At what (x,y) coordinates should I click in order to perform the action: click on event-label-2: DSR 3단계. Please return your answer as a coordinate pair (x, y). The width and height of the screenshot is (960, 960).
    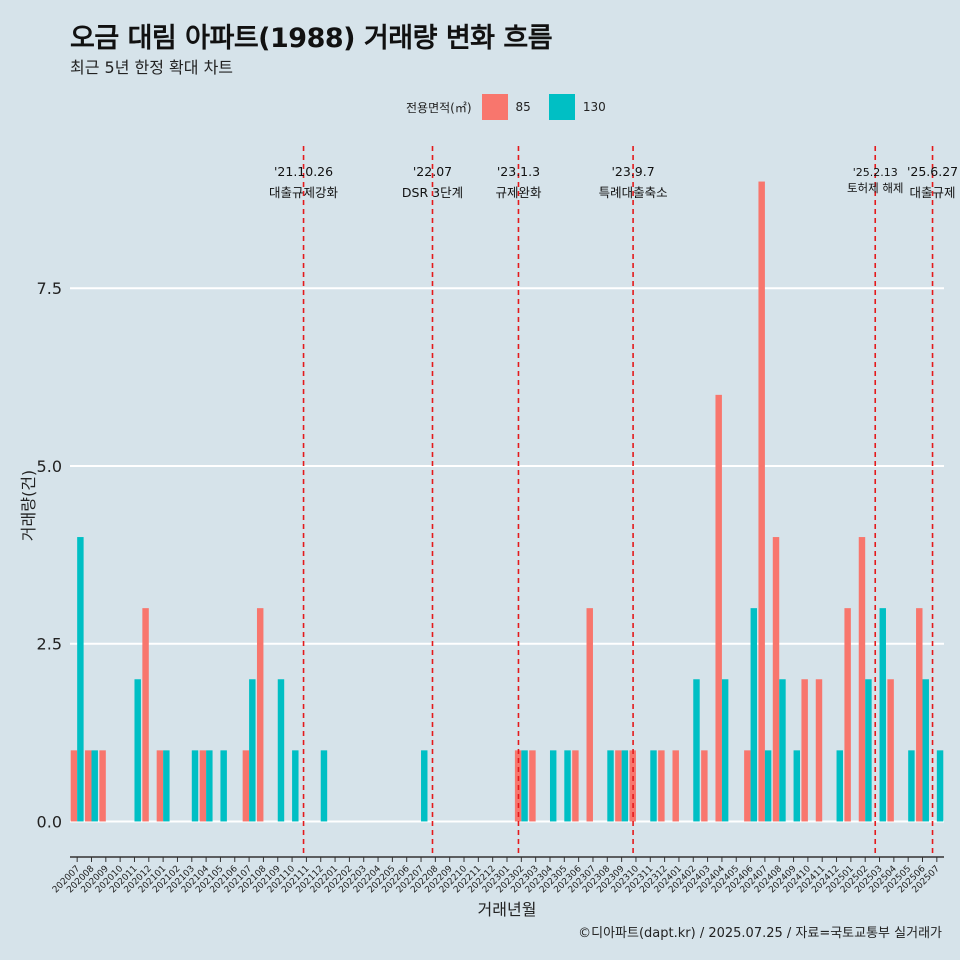
    Looking at the image, I should click on (432, 192).